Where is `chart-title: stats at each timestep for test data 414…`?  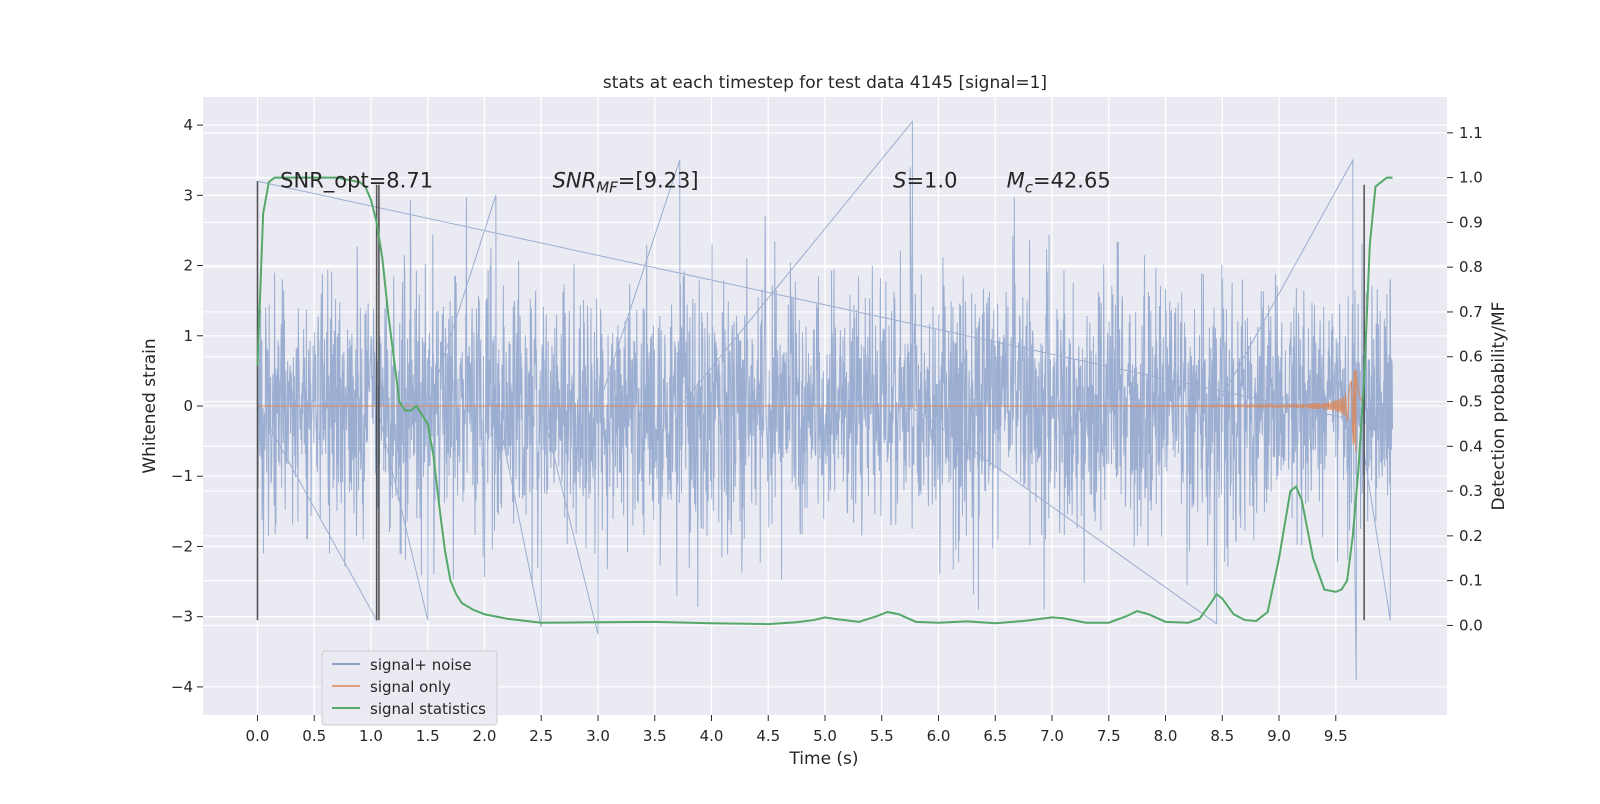 chart-title: stats at each timestep for test data 414… is located at coordinates (825, 83).